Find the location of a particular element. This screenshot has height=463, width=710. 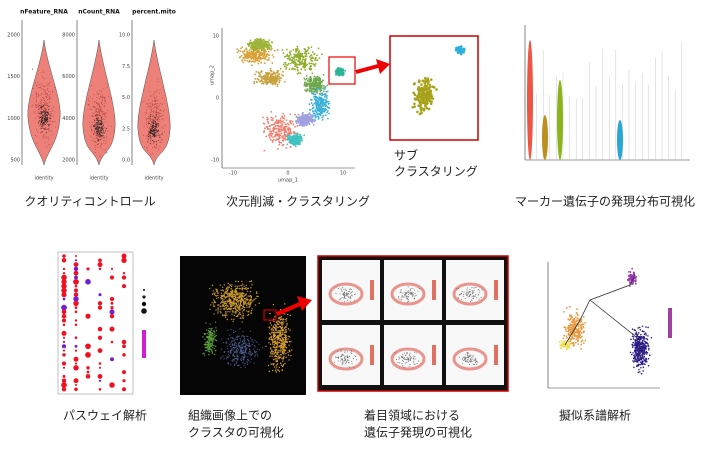

legend-dot is located at coordinates (144, 304).